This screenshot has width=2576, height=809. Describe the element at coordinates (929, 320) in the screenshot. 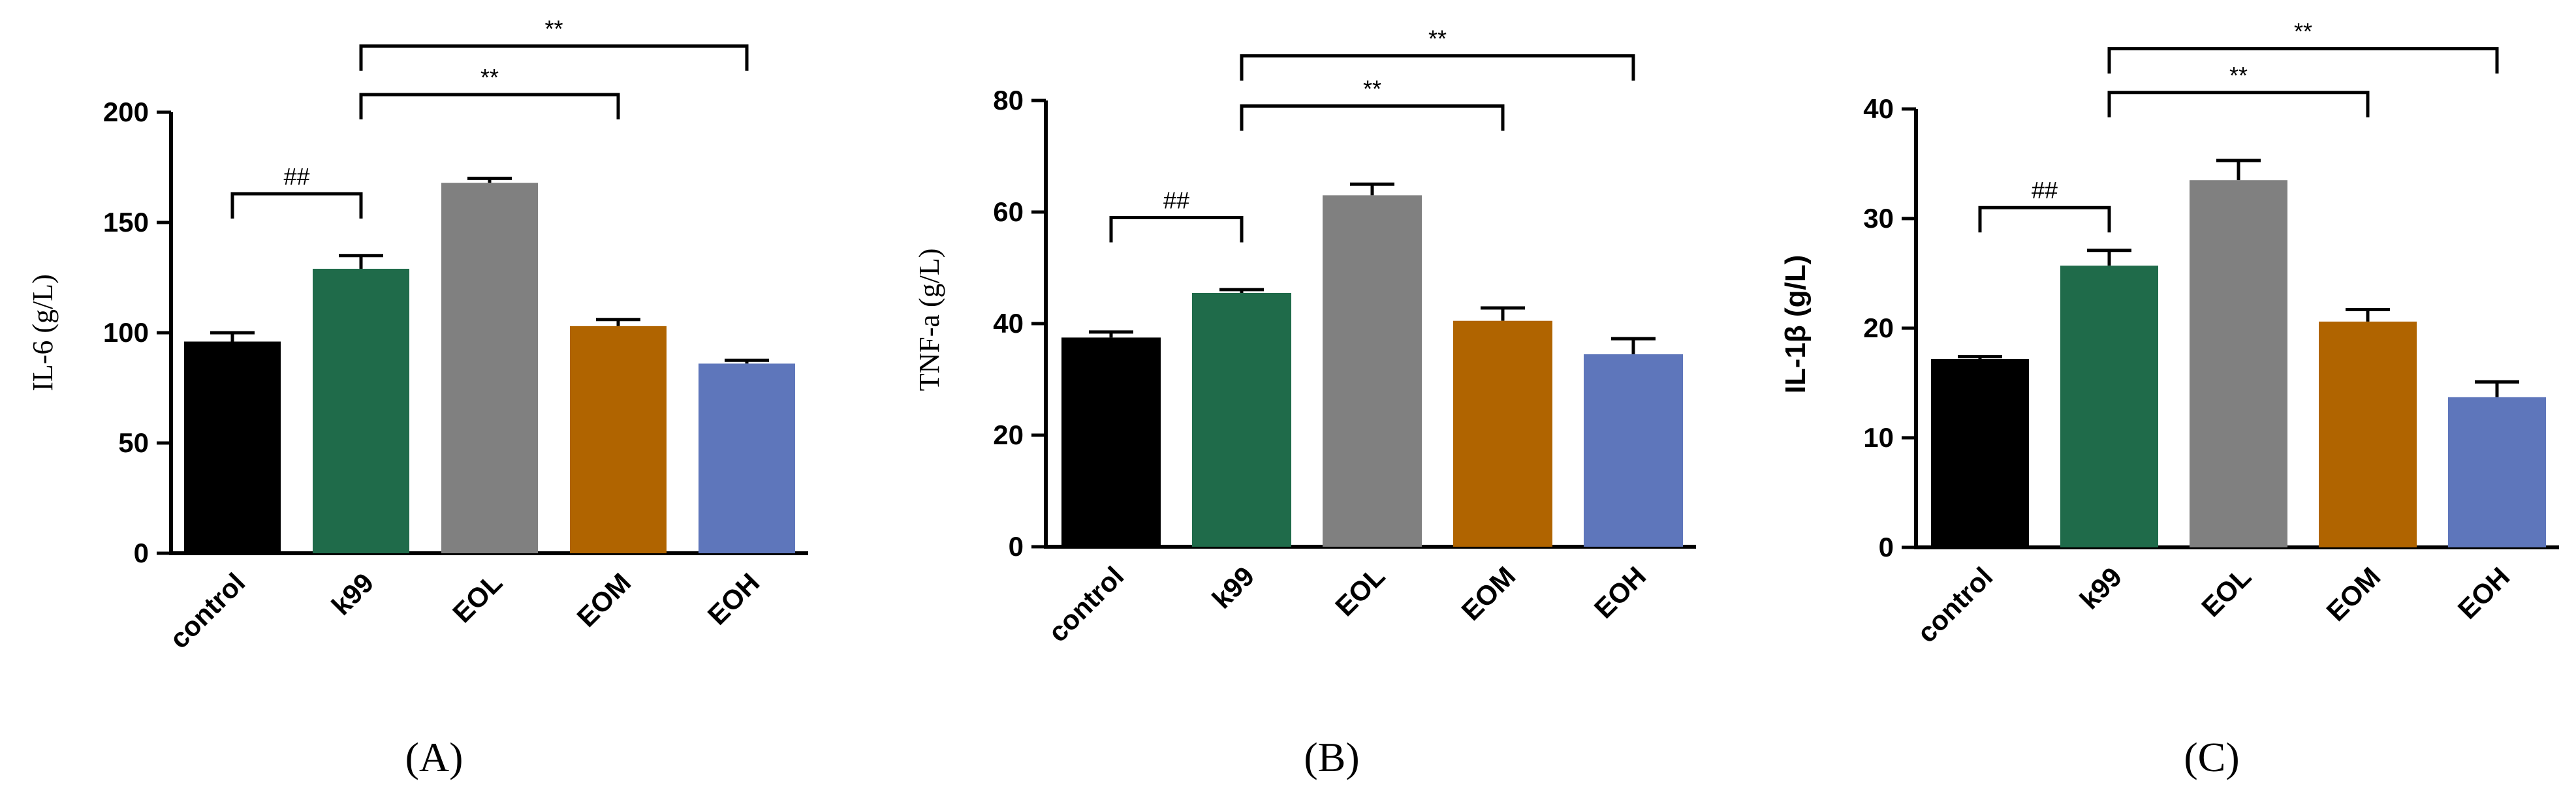

I see `y-axis-label: TNF-a (g/L)` at that location.